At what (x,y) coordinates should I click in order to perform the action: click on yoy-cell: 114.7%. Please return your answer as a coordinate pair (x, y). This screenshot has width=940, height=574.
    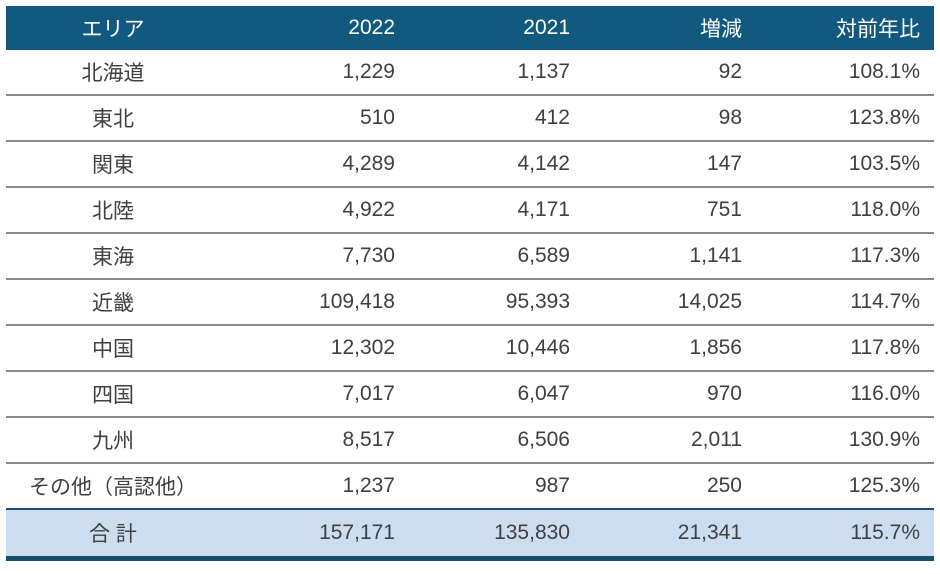
    Looking at the image, I should click on (850, 302).